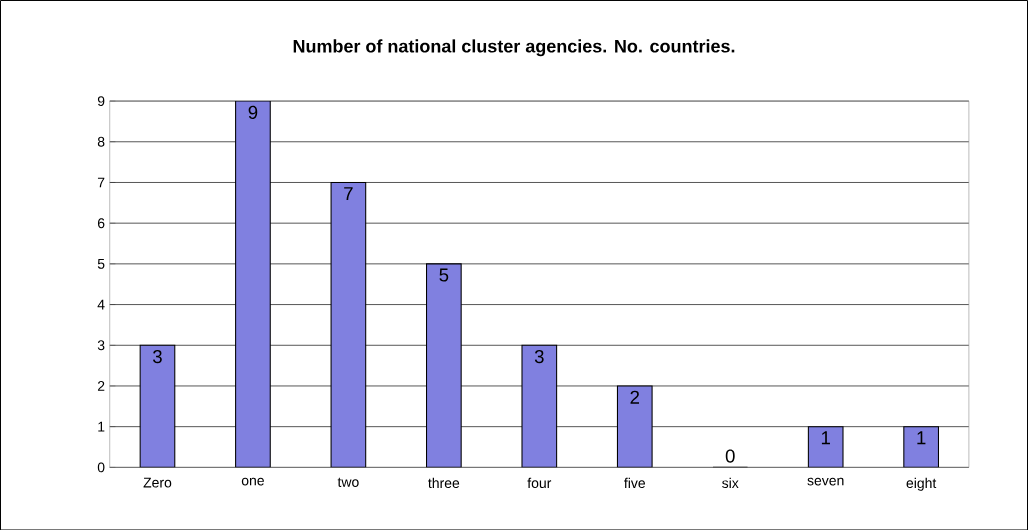 This screenshot has width=1028, height=530. Describe the element at coordinates (348, 193) in the screenshot. I see `data-label: 7` at that location.